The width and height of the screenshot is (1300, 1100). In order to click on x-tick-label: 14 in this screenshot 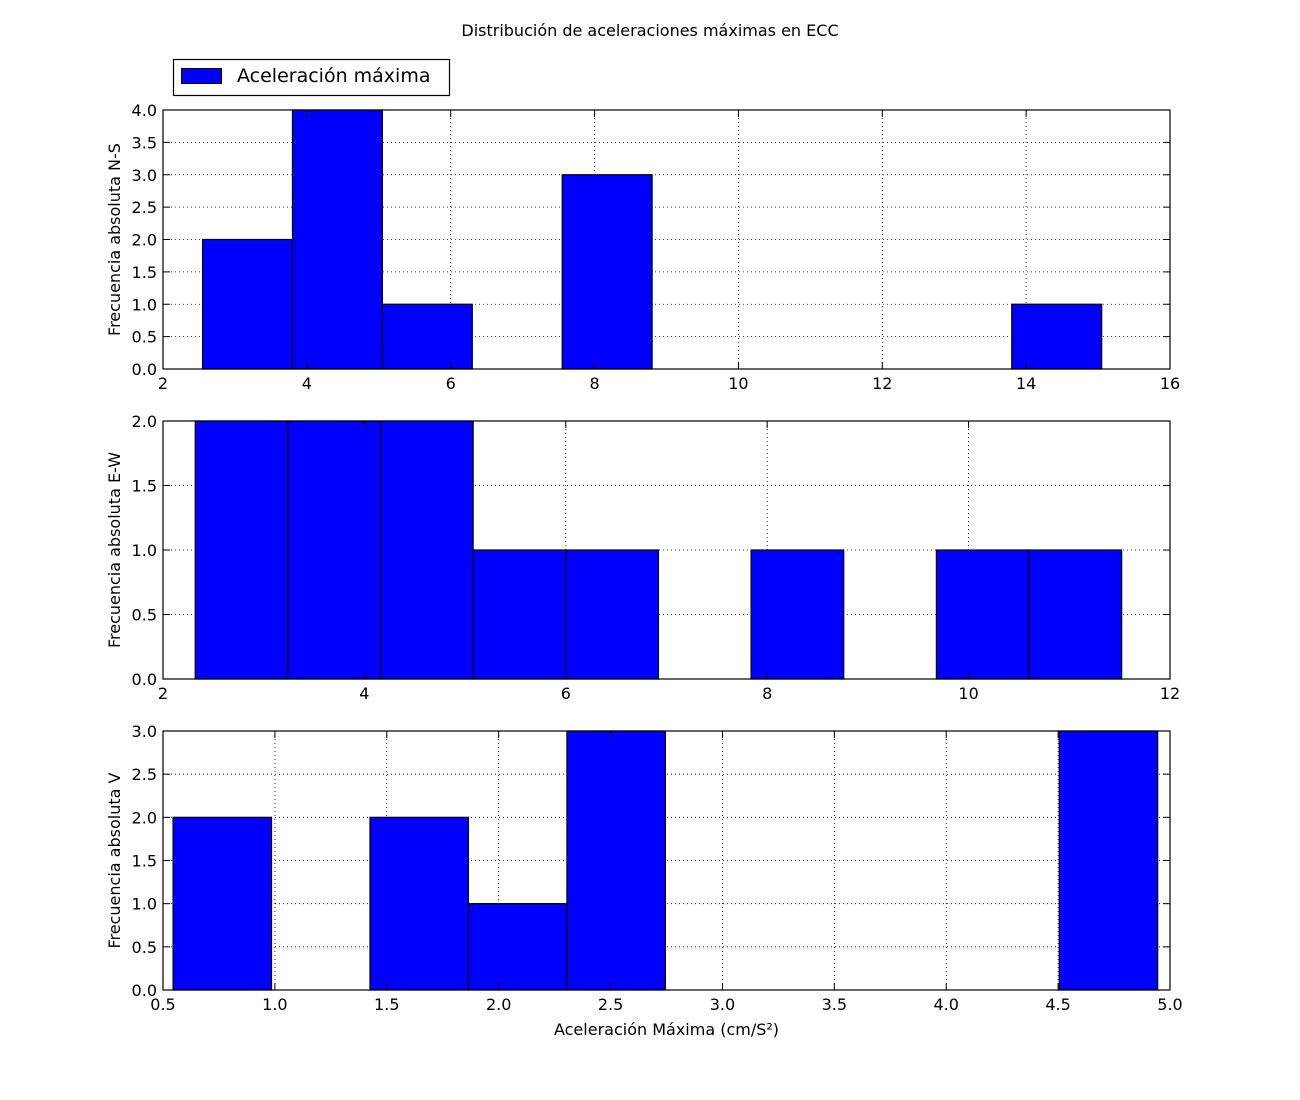, I will do `click(1026, 383)`.